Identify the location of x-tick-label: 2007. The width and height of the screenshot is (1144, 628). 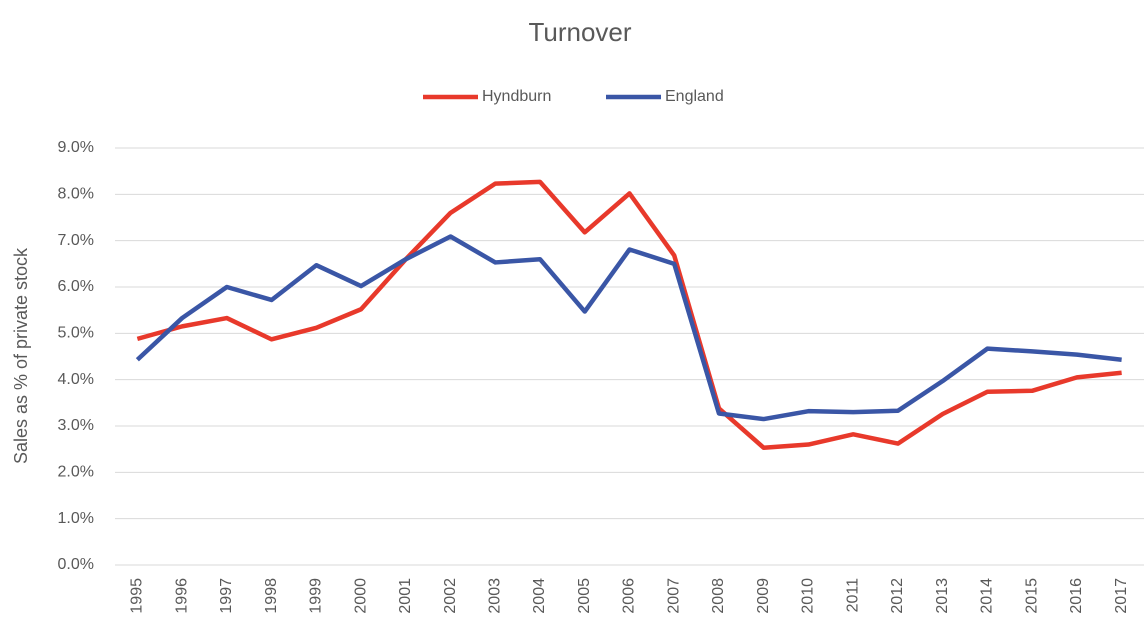
(673, 596).